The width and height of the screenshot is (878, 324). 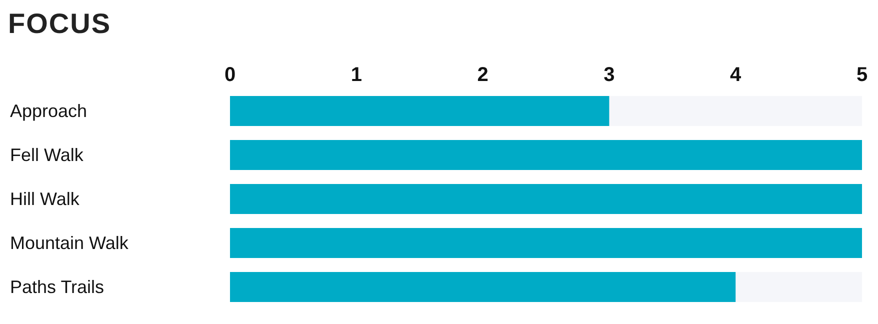 I want to click on y-tick-label: Mountain Walk, so click(x=70, y=243).